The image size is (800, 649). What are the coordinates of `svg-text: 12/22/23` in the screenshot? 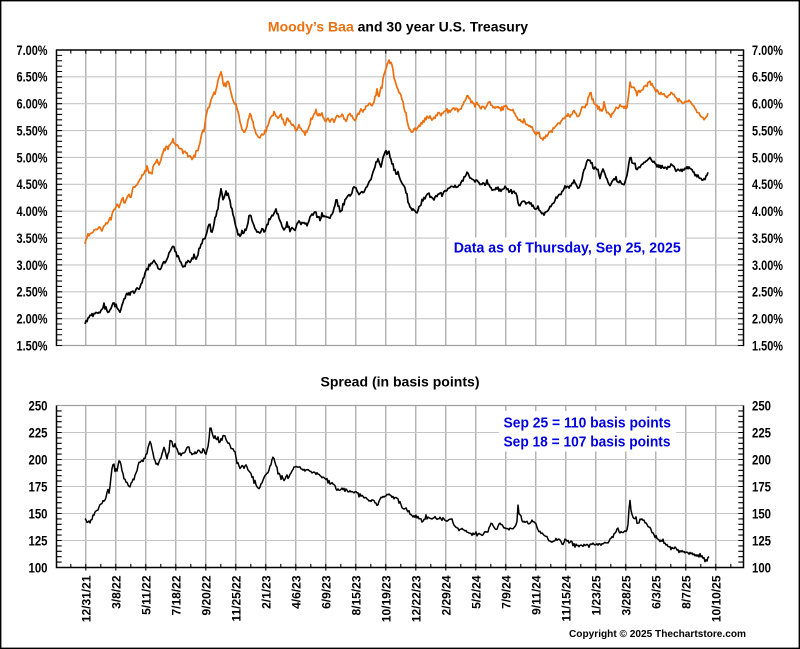 It's located at (416, 598).